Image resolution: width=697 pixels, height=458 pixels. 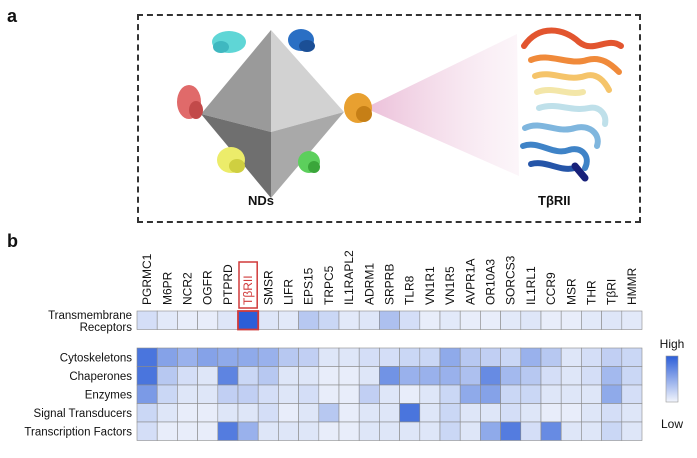 What do you see at coordinates (228, 284) in the screenshot?
I see `column-label: PTPRD` at bounding box center [228, 284].